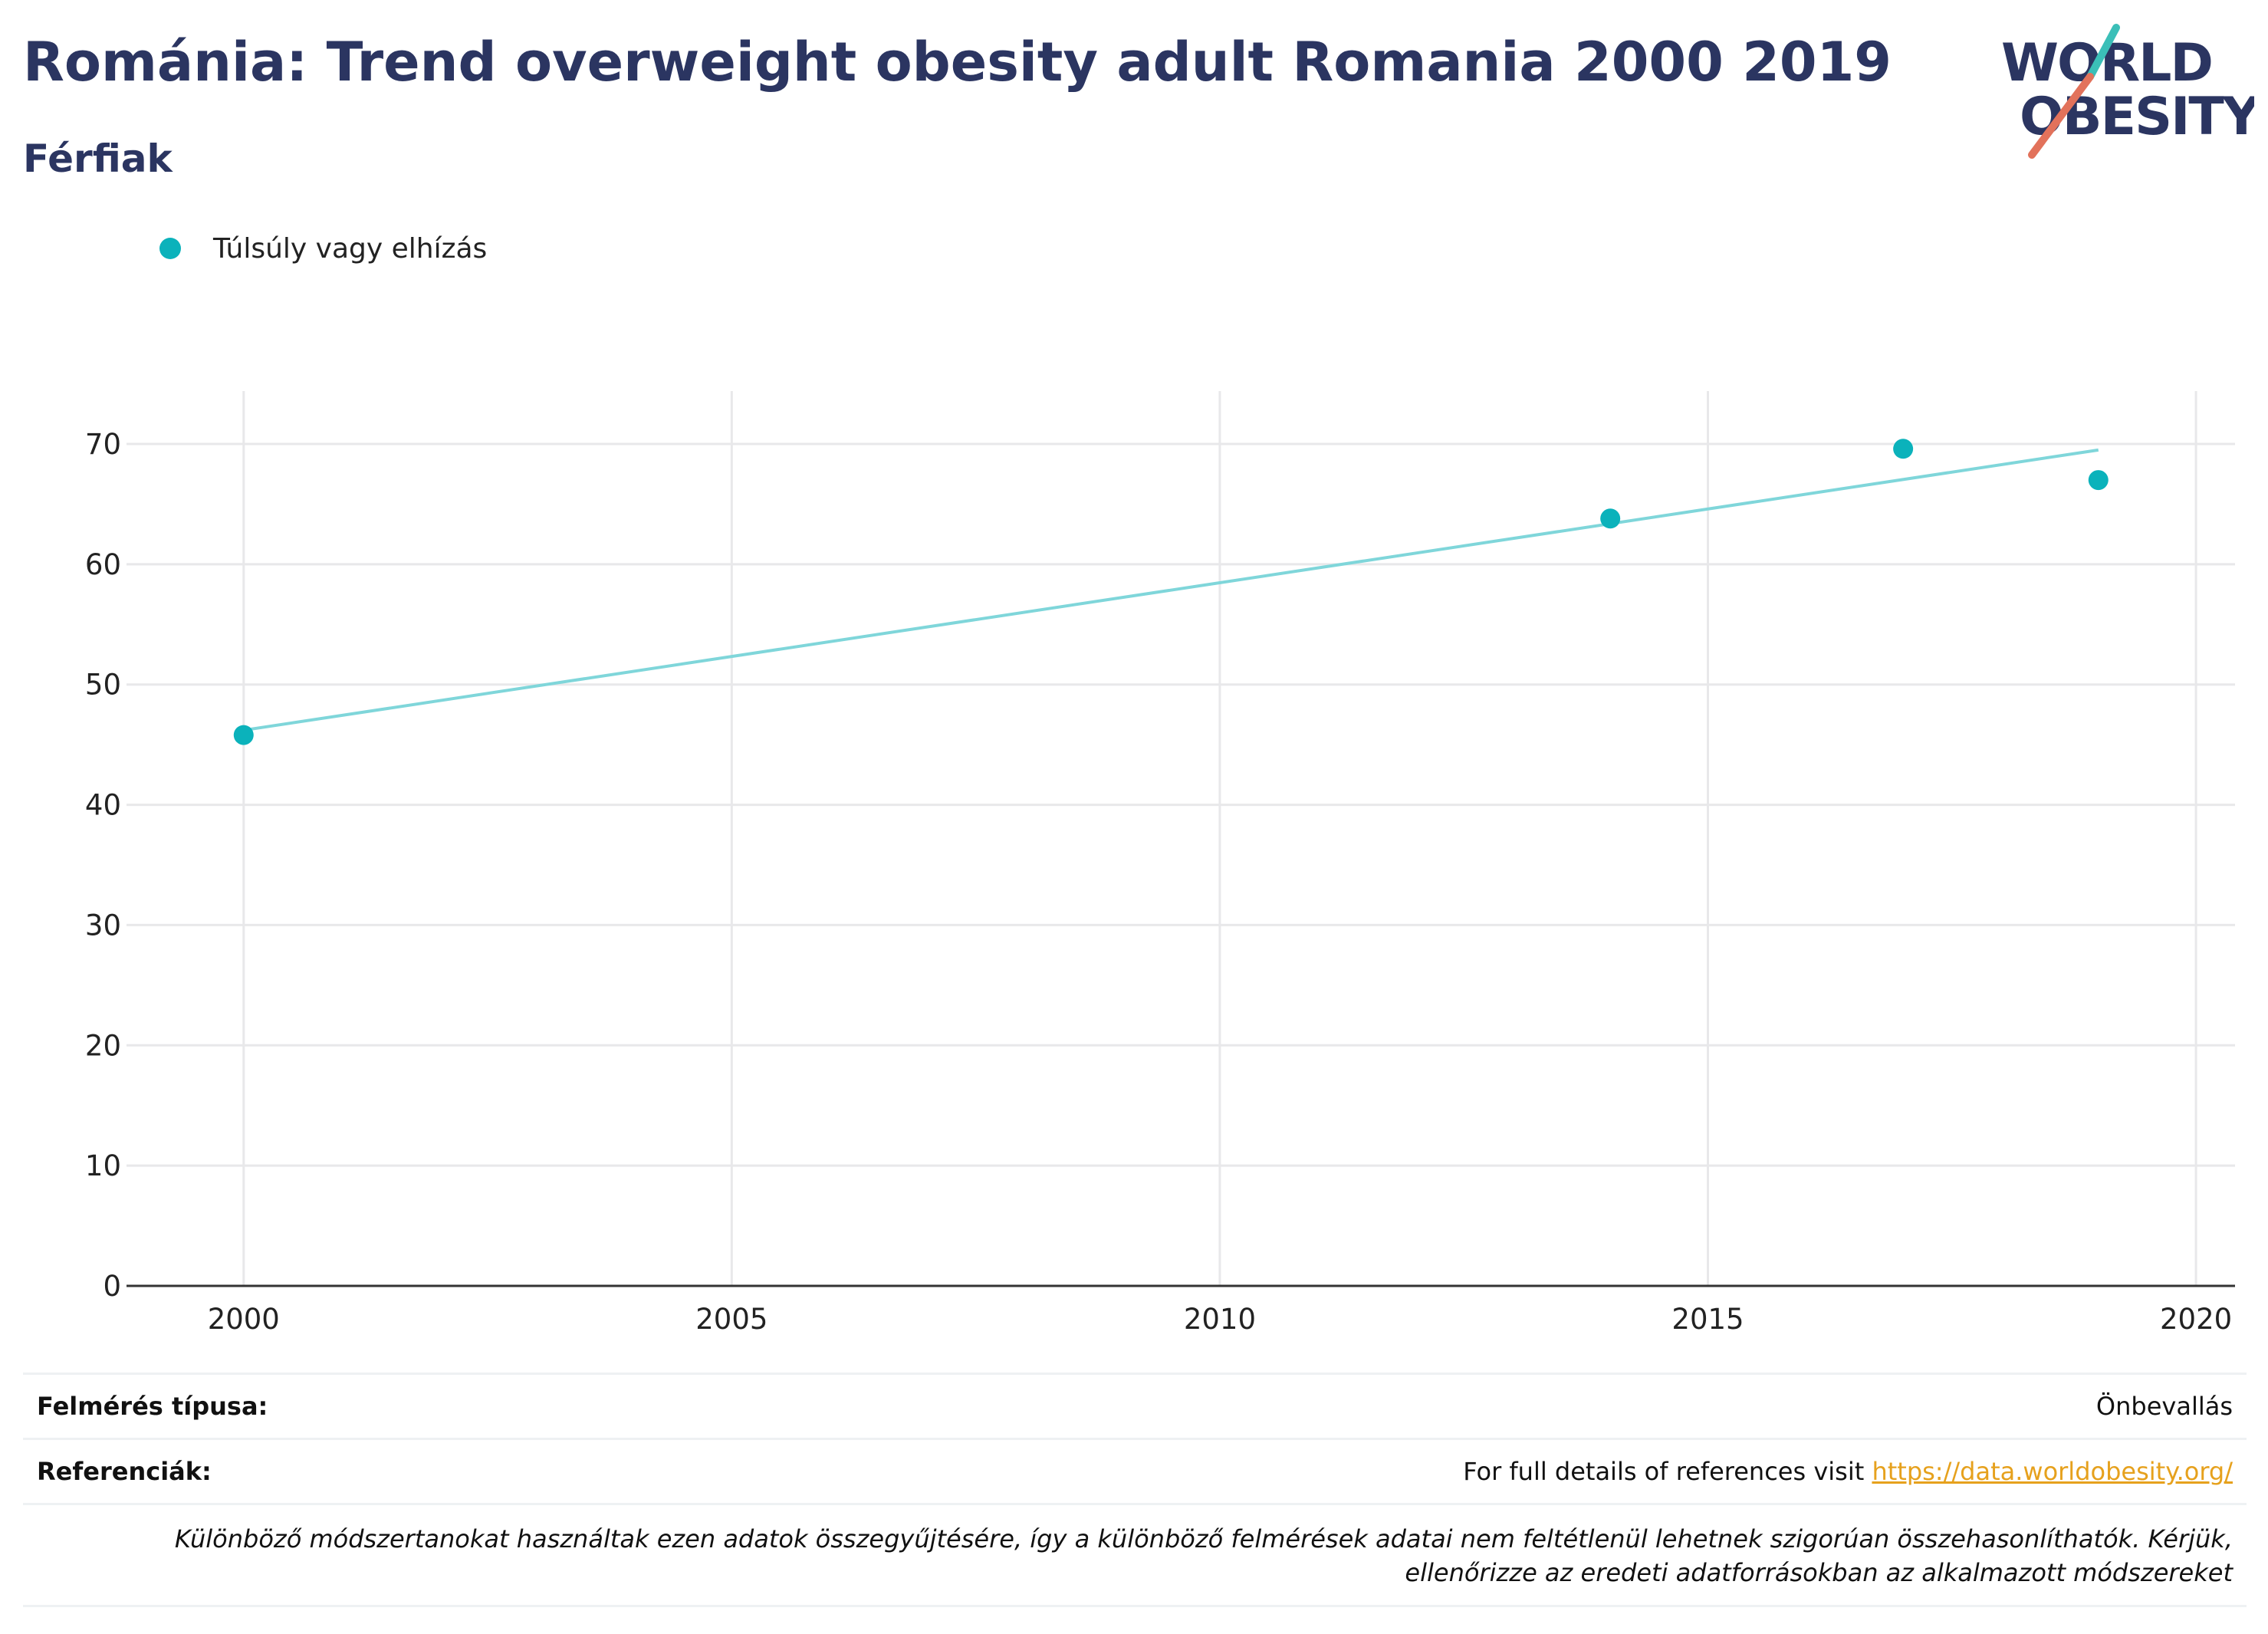 The height and width of the screenshot is (1634, 2268). I want to click on y-tick-label: 20, so click(103, 1046).